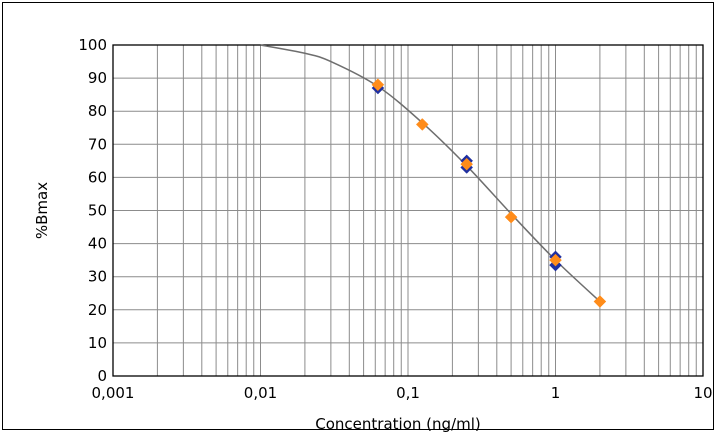  Describe the element at coordinates (97, 244) in the screenshot. I see `y-tick-label: 40` at that location.